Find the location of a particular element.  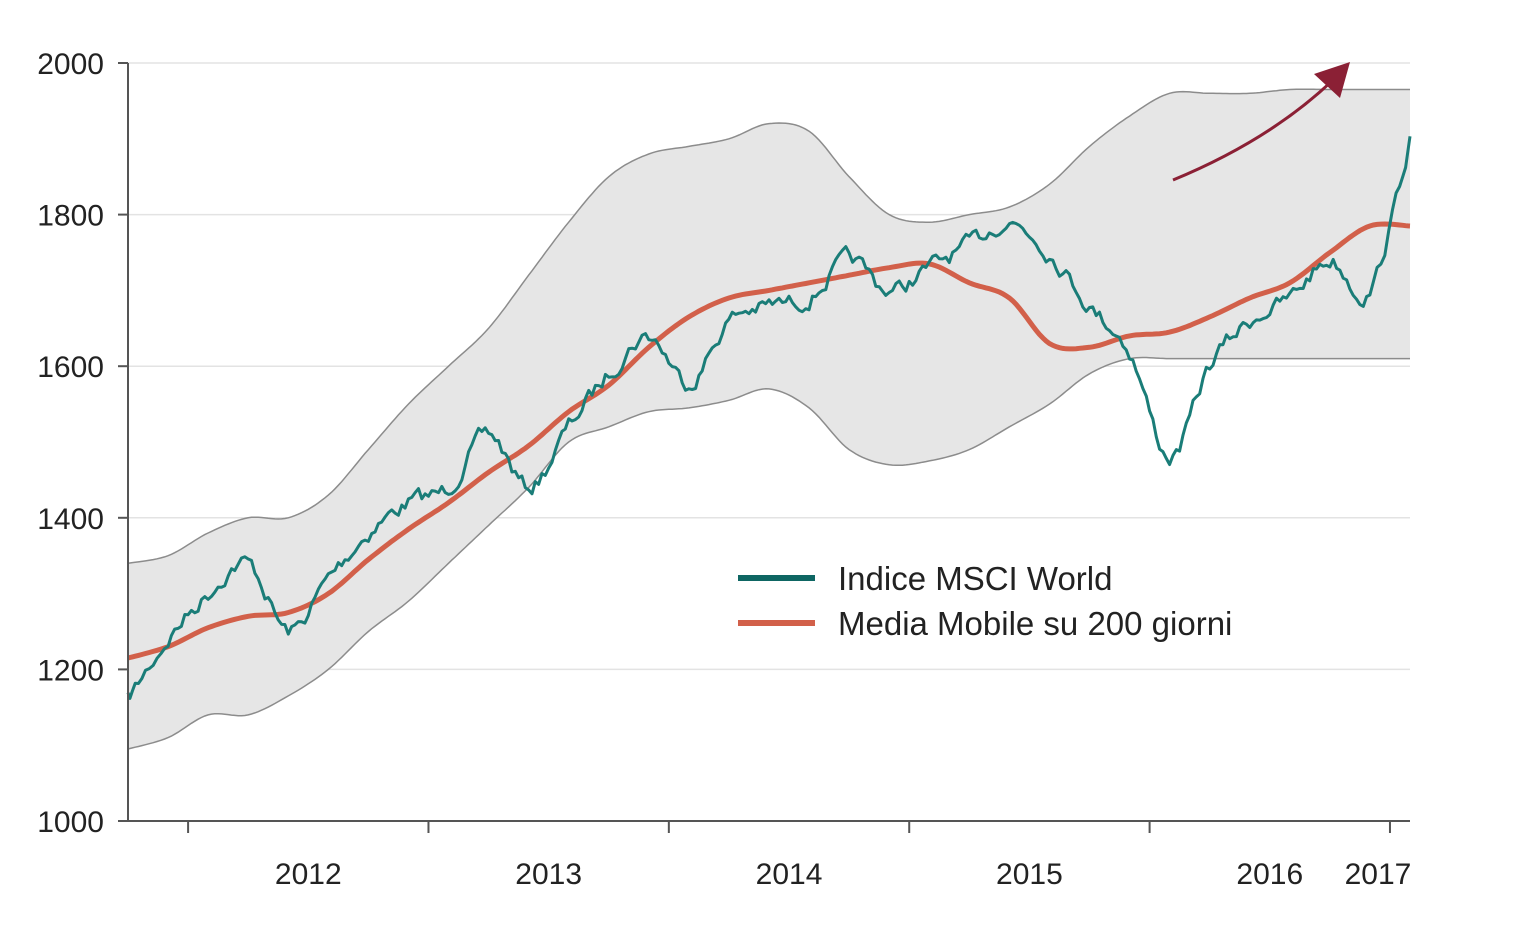

y-tick-label-1600: 1600 is located at coordinates (70, 367).